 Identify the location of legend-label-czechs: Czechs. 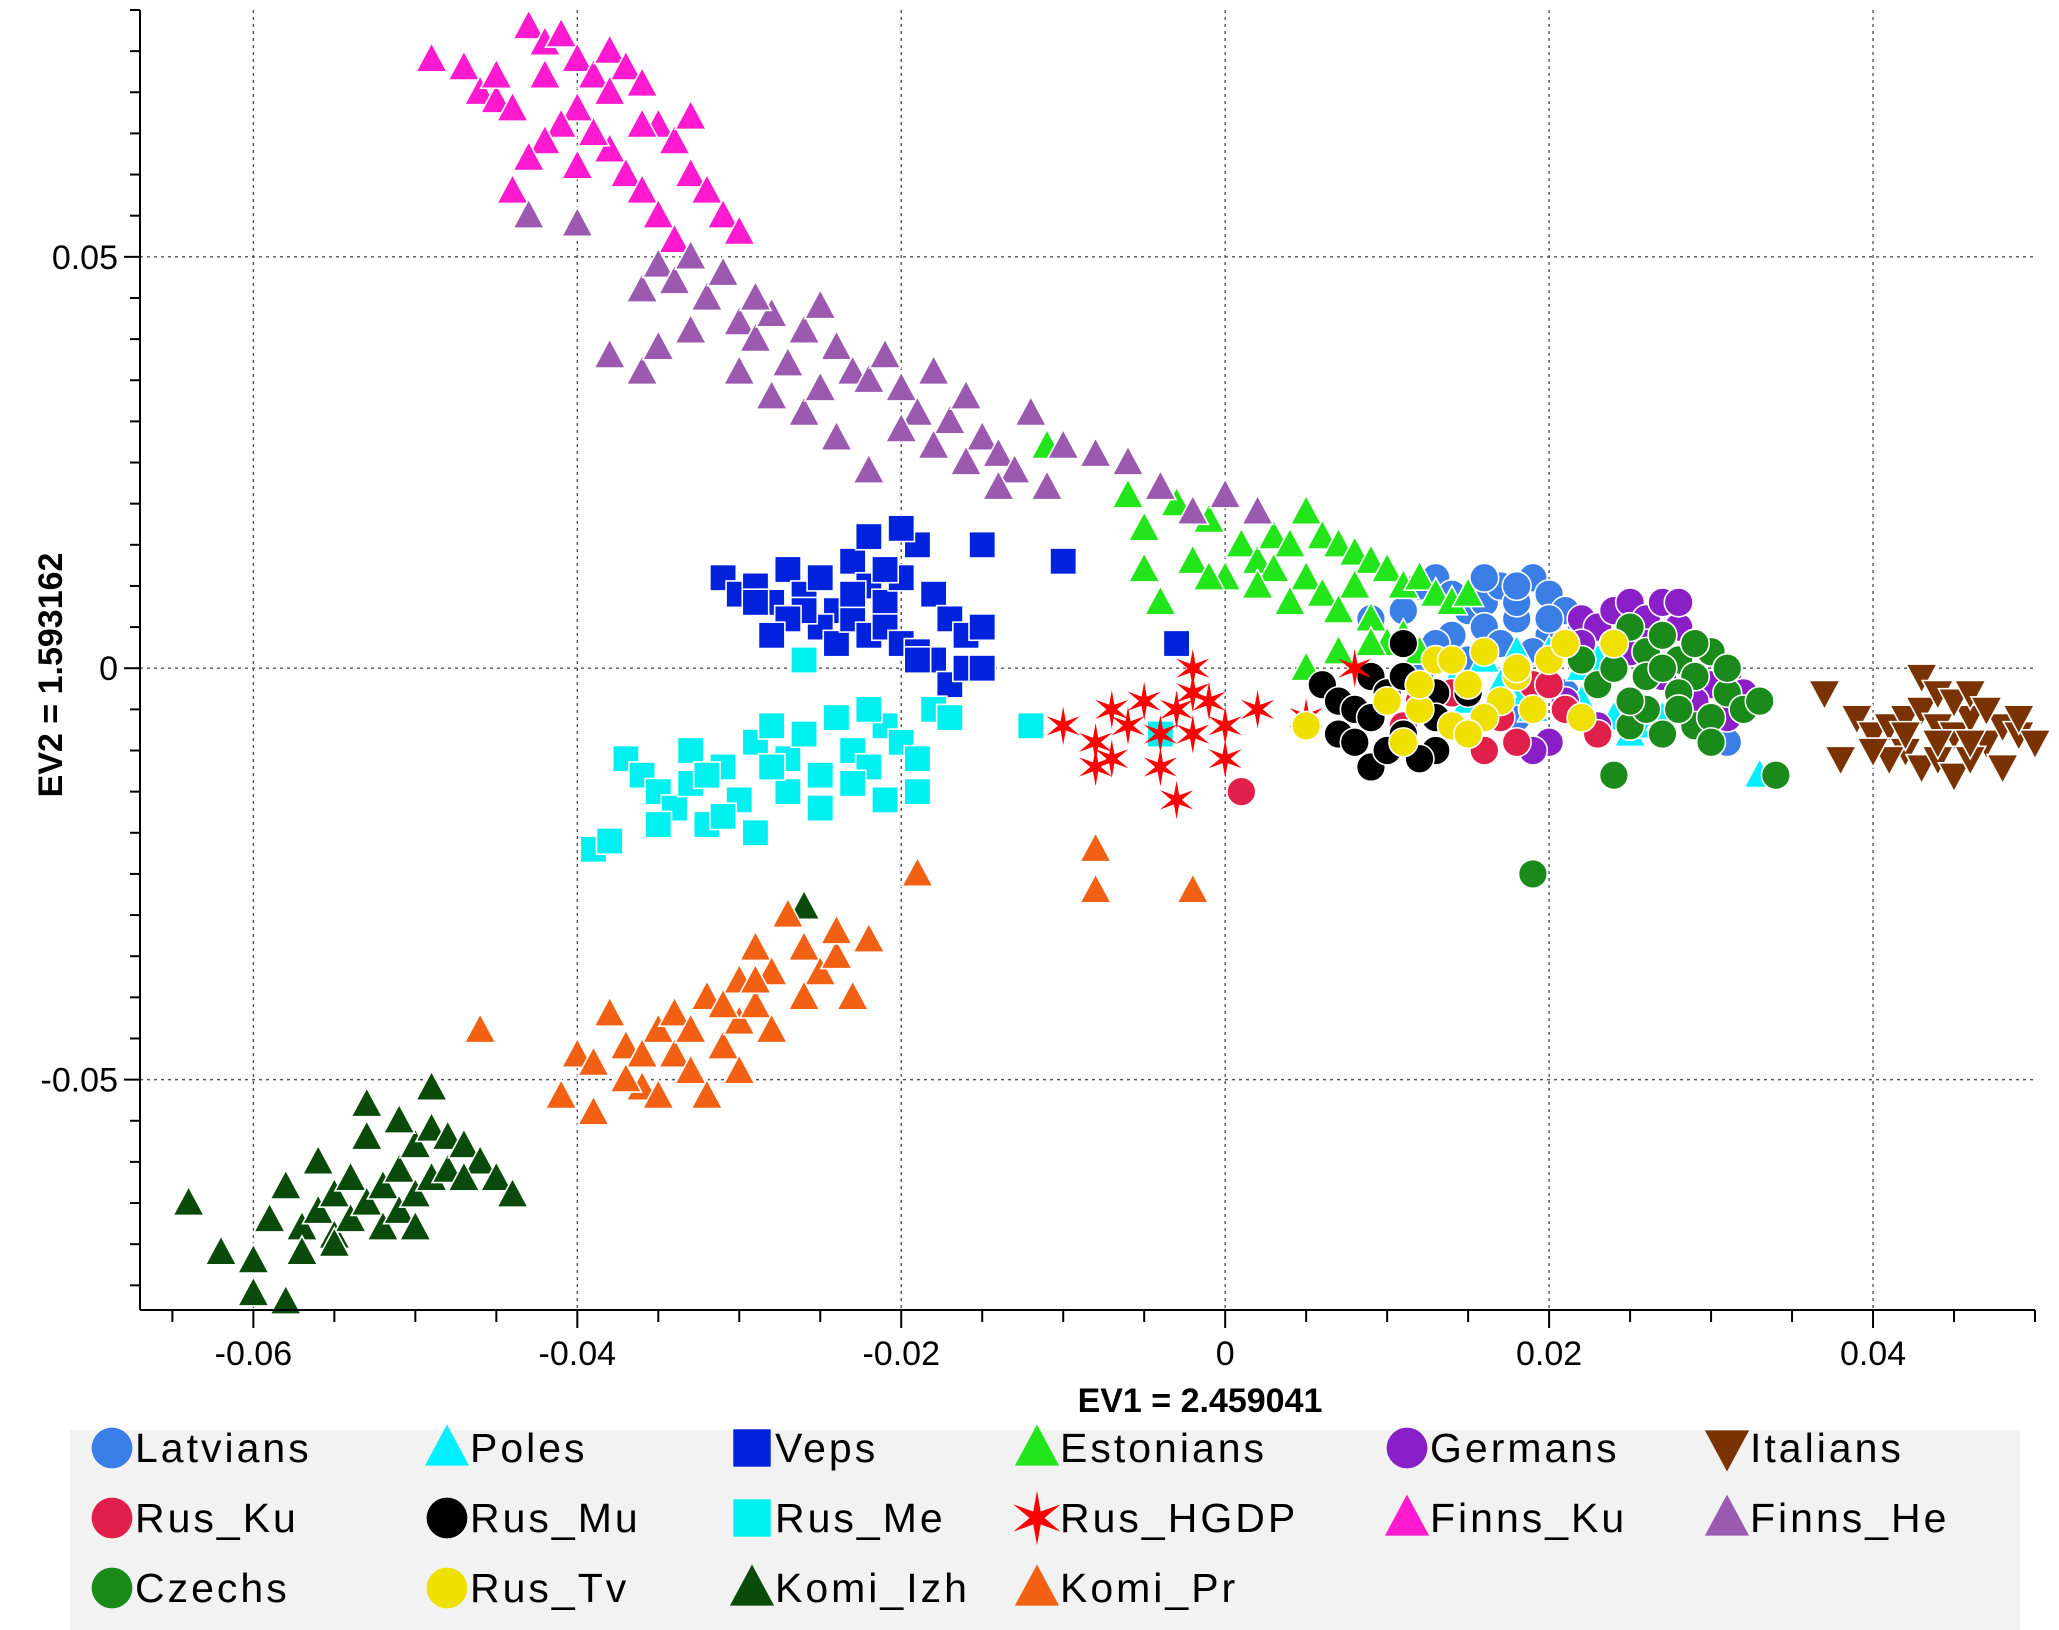
(212, 1588).